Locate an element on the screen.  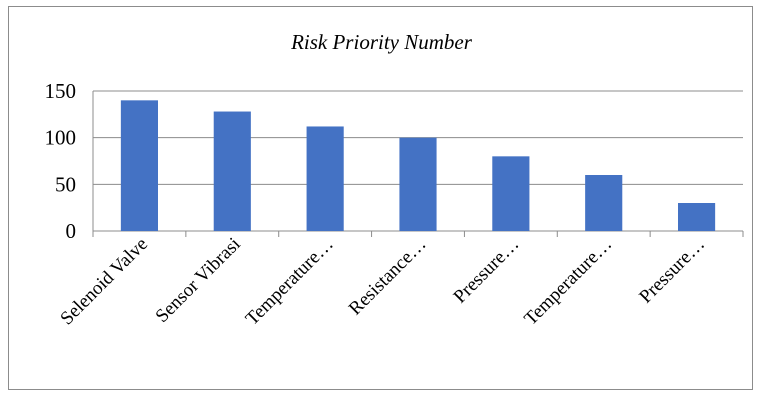
y-tick-label: 0 is located at coordinates (71, 231).